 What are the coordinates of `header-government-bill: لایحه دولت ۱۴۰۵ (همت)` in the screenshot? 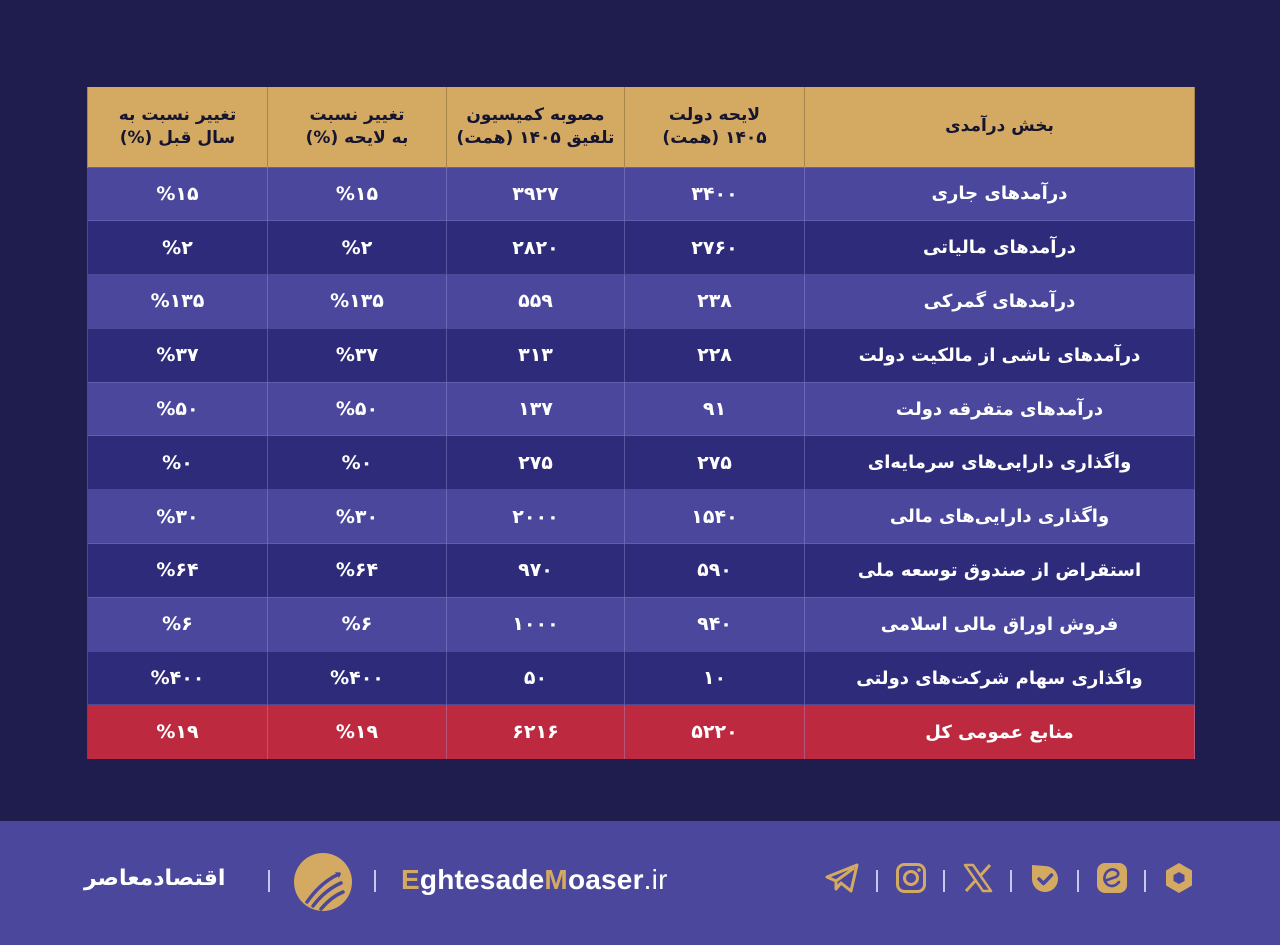 It's located at (714, 127).